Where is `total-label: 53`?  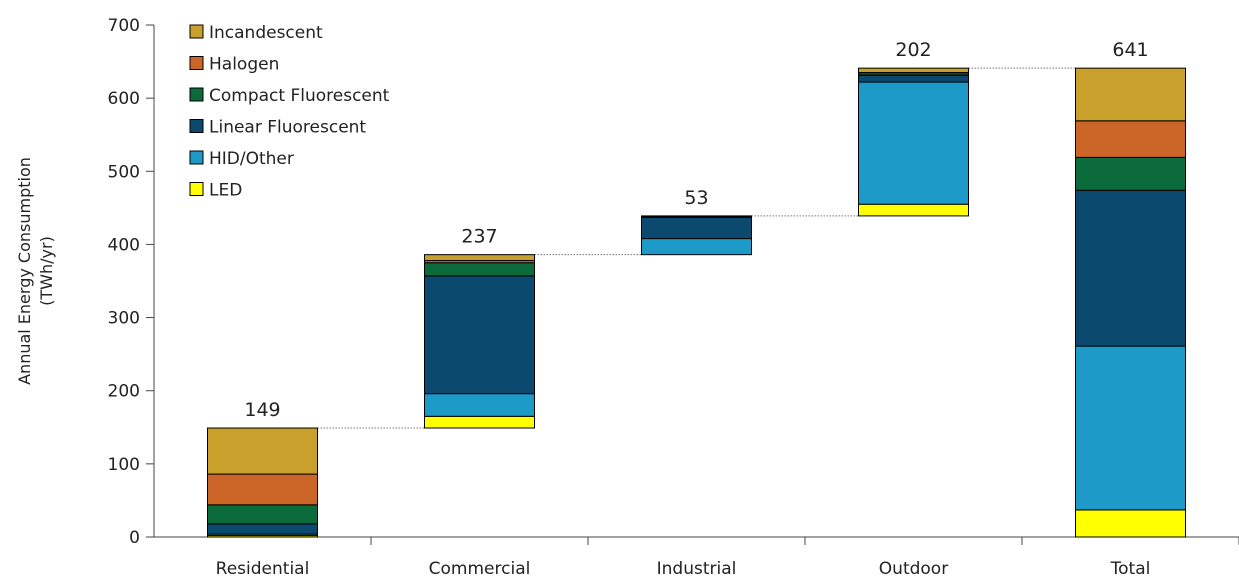
total-label: 53 is located at coordinates (696, 198).